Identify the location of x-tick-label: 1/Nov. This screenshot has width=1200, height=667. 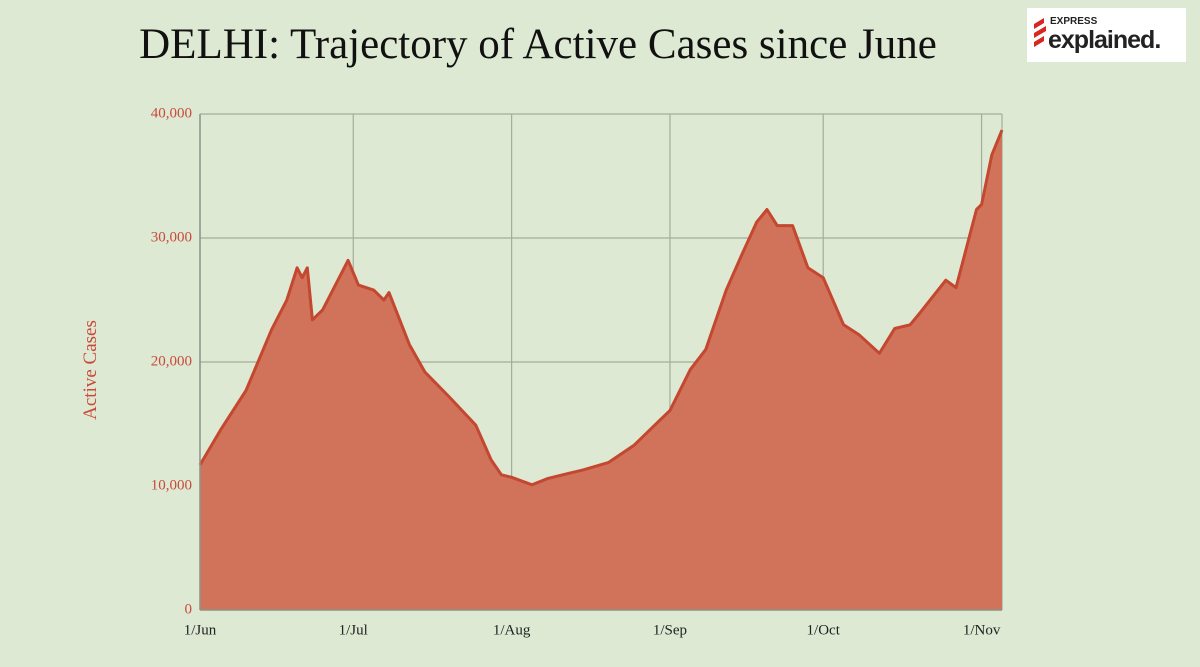
(982, 630).